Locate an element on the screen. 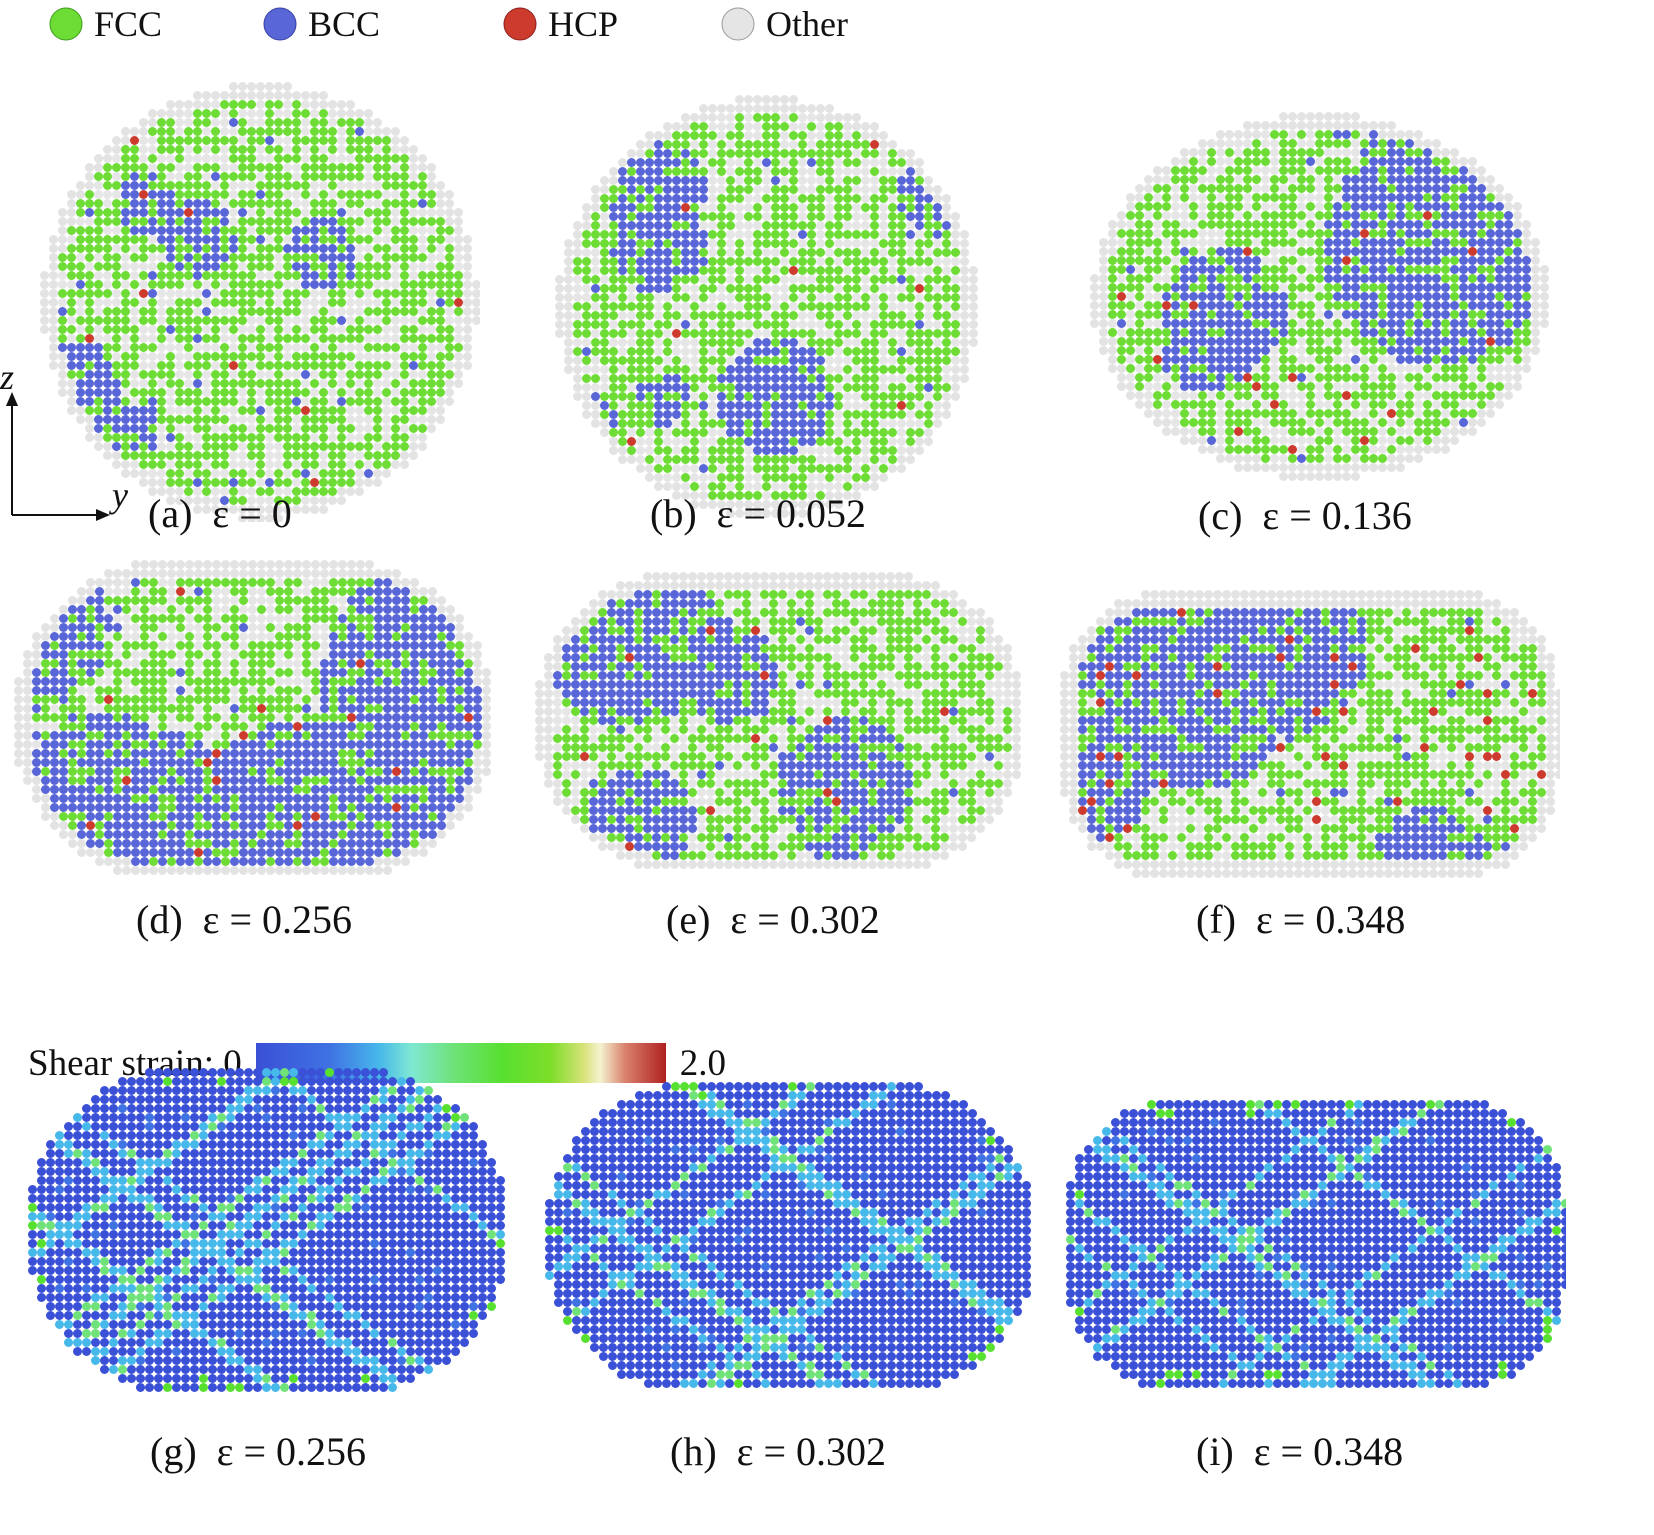 This screenshot has height=1535, width=1654. legend-label-hcp: HCP is located at coordinates (583, 24).